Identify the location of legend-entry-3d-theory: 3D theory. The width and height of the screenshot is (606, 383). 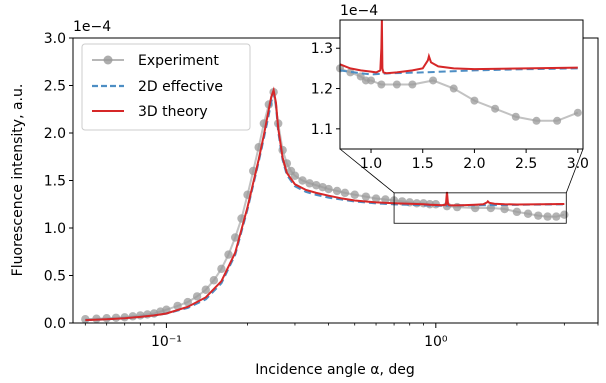
(150, 112).